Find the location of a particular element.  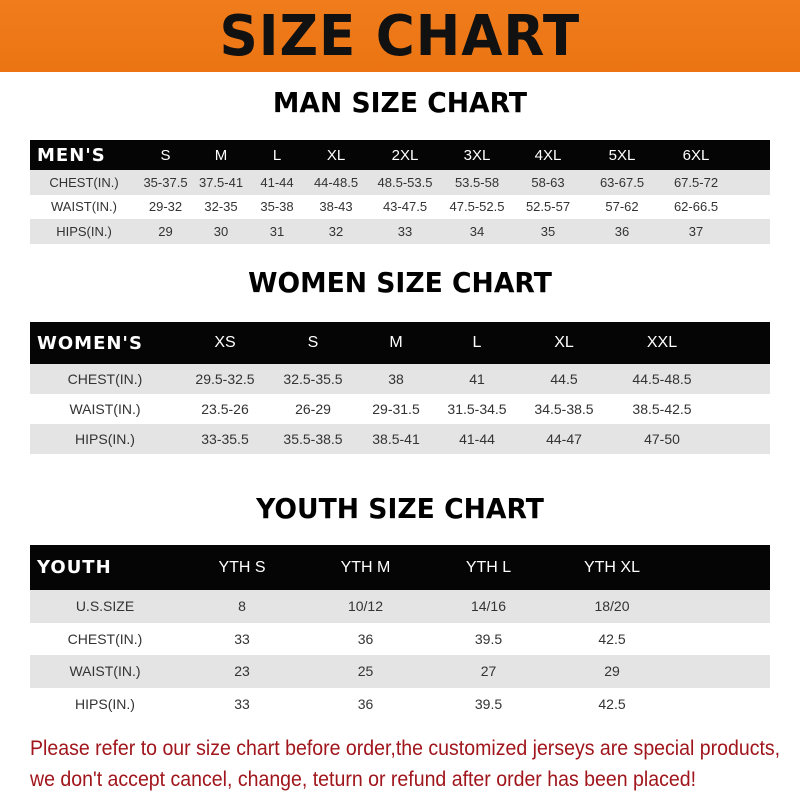

size-header: 2XL is located at coordinates (405, 155).